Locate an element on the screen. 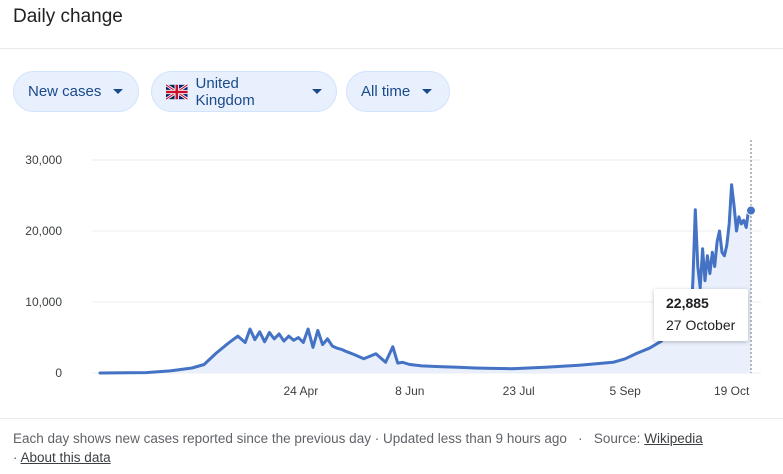  metric-dropdown-label: New cases is located at coordinates (65, 91).